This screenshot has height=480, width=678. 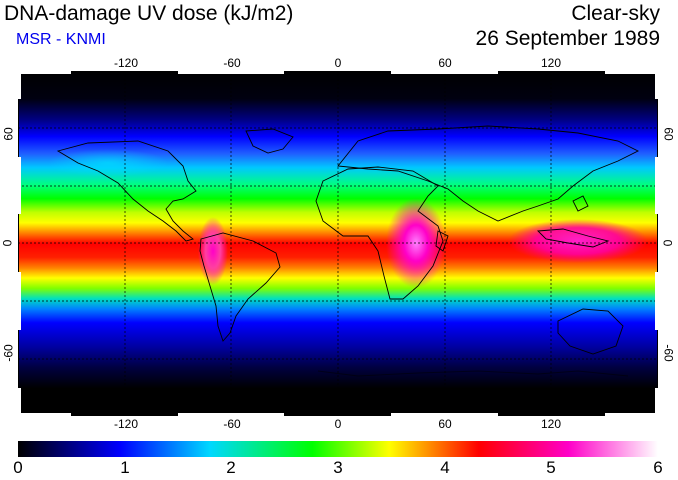 What do you see at coordinates (445, 424) in the screenshot?
I see `lon-tick-bottom: 60` at bounding box center [445, 424].